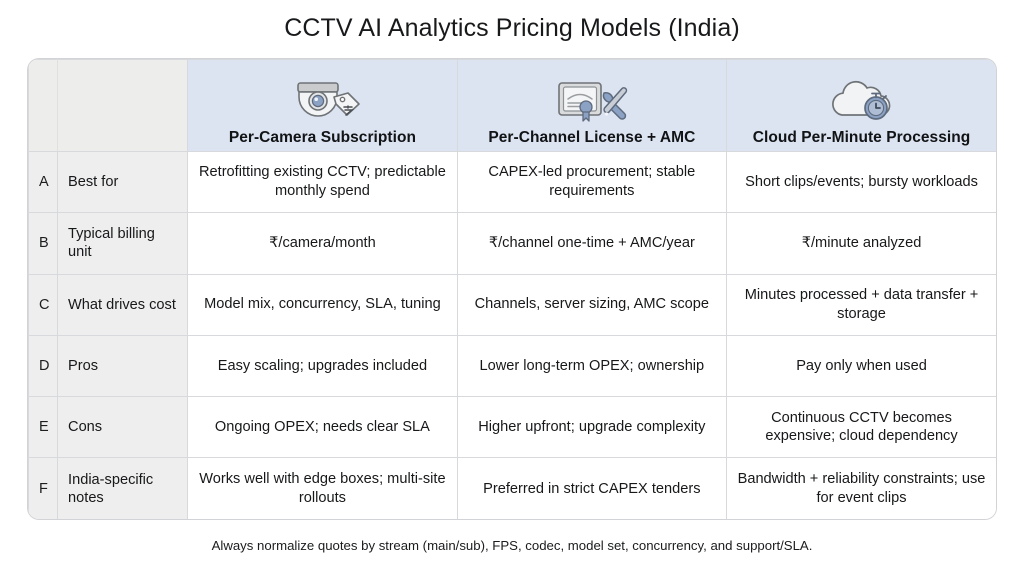 This screenshot has height=572, width=1024. I want to click on cell-a-3: Short clips/events; bursty workloads, so click(861, 182).